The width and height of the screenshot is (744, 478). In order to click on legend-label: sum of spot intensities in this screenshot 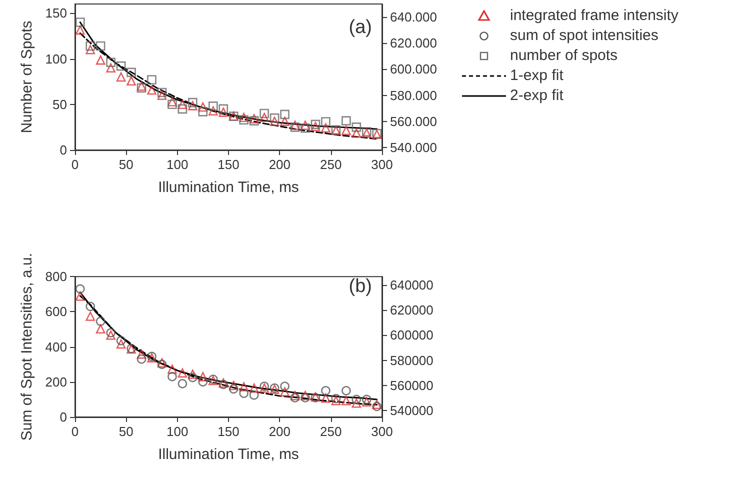, I will do `click(584, 36)`.